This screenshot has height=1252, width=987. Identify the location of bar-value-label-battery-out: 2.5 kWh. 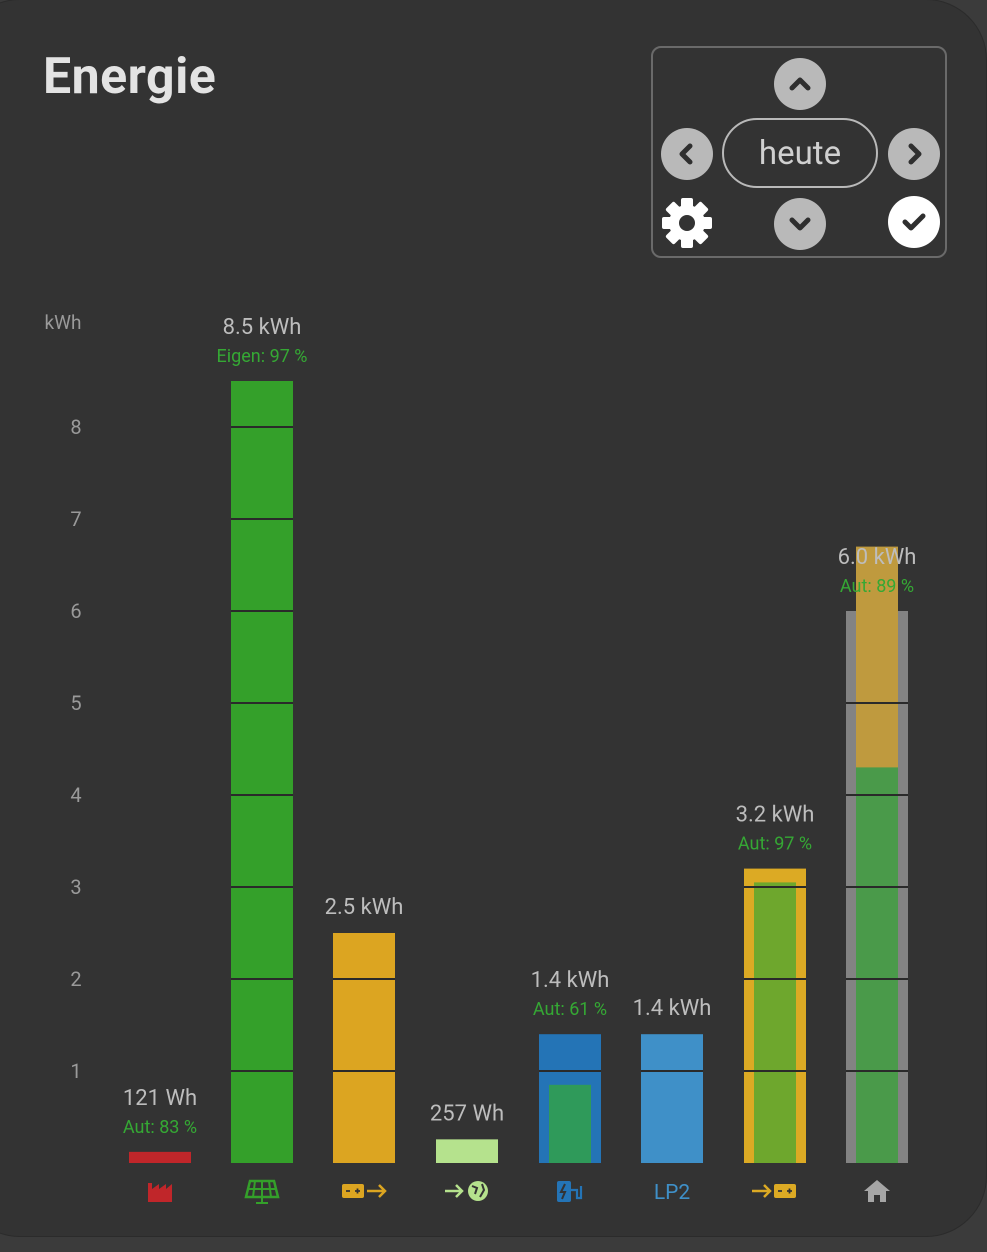
(364, 907).